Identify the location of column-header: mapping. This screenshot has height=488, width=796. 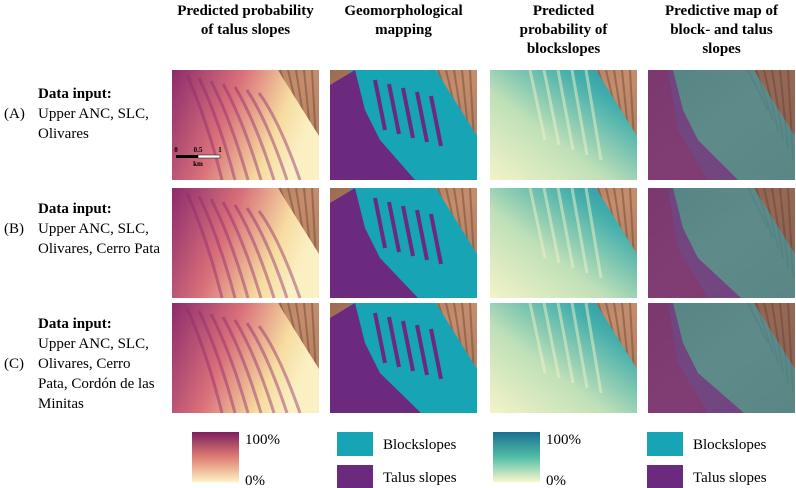
(403, 30).